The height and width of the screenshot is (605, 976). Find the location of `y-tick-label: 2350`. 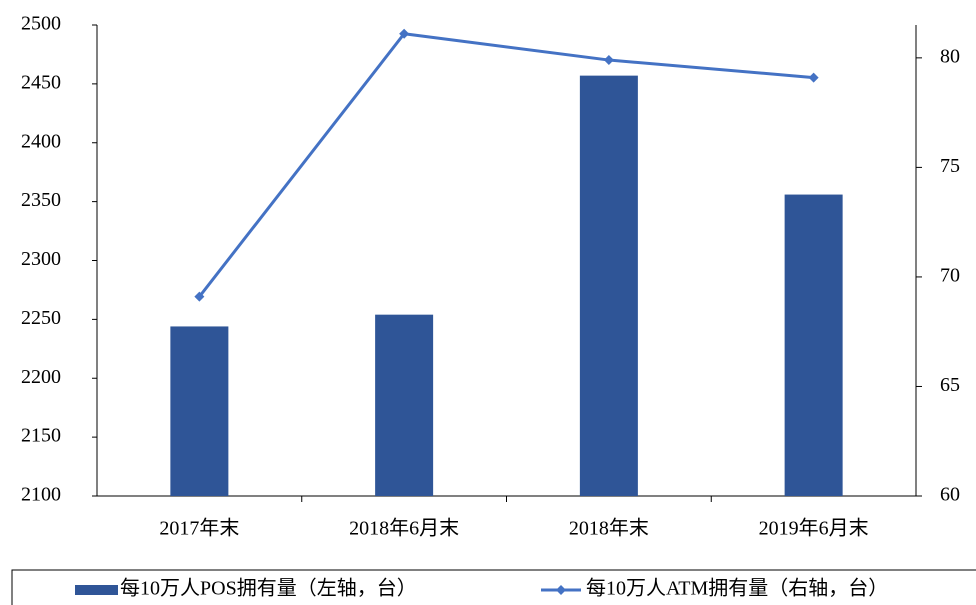

y-tick-label: 2350 is located at coordinates (41, 200).